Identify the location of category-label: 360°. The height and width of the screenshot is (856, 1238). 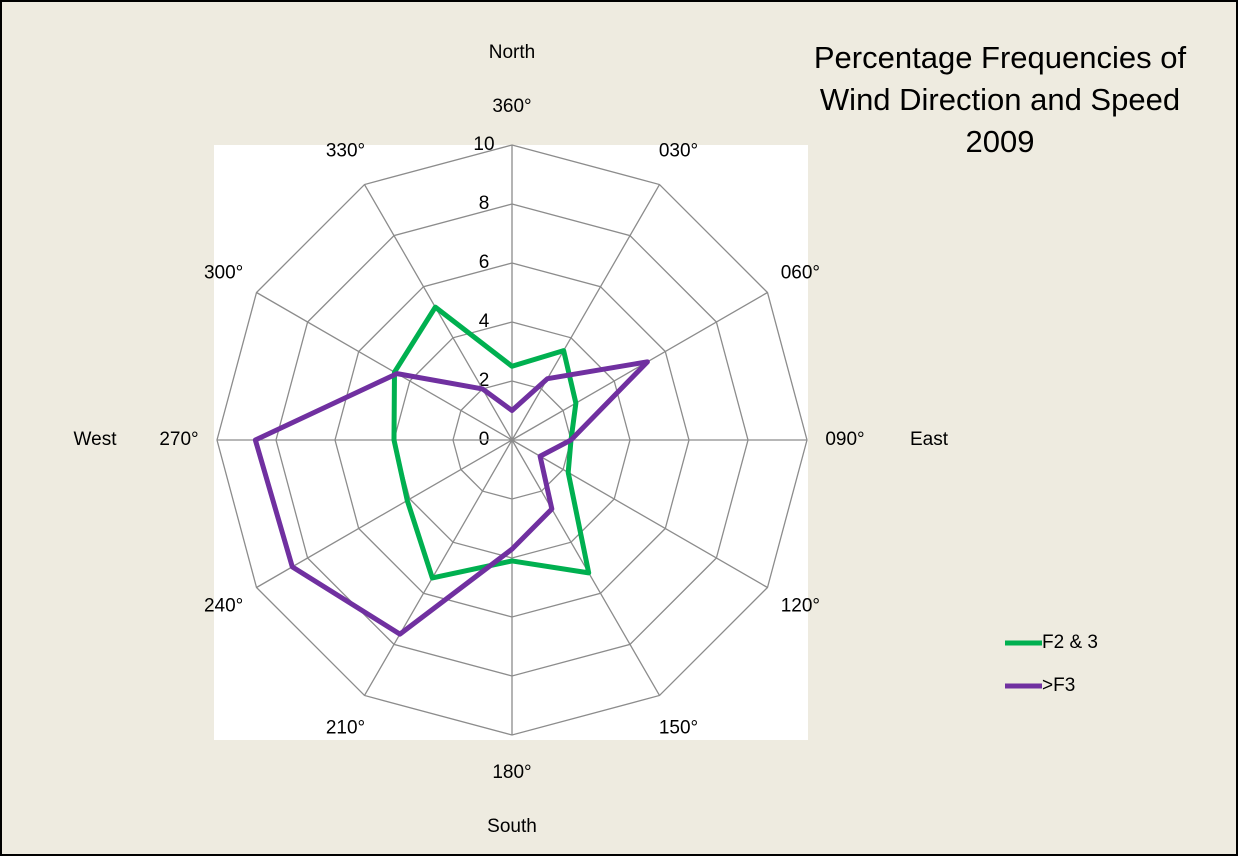
(511, 106).